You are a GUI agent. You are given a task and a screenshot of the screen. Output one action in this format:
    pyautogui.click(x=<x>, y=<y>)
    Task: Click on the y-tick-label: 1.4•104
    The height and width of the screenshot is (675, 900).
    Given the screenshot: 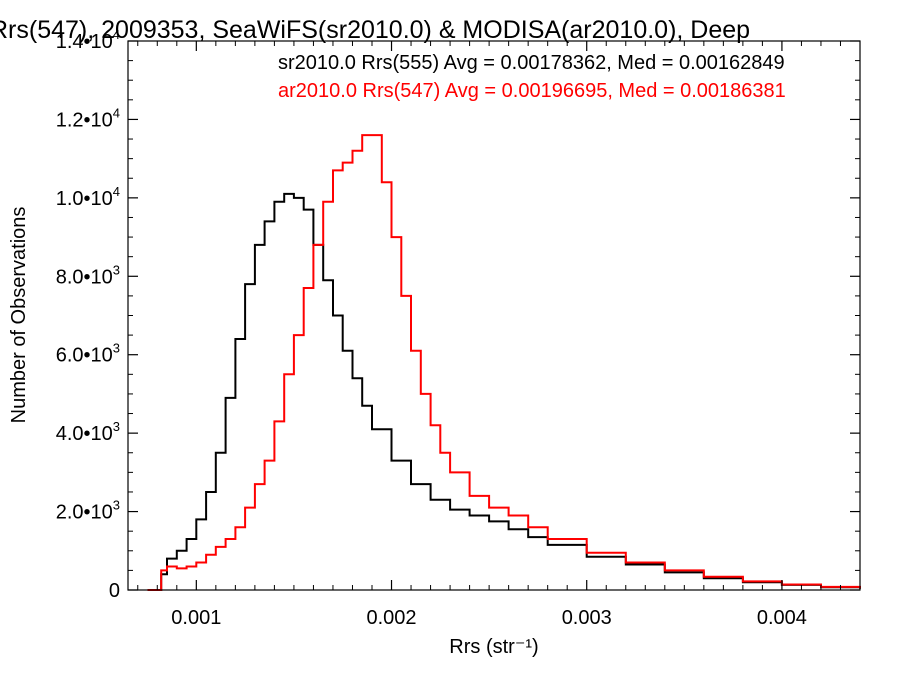 What is the action you would take?
    pyautogui.click(x=88, y=40)
    